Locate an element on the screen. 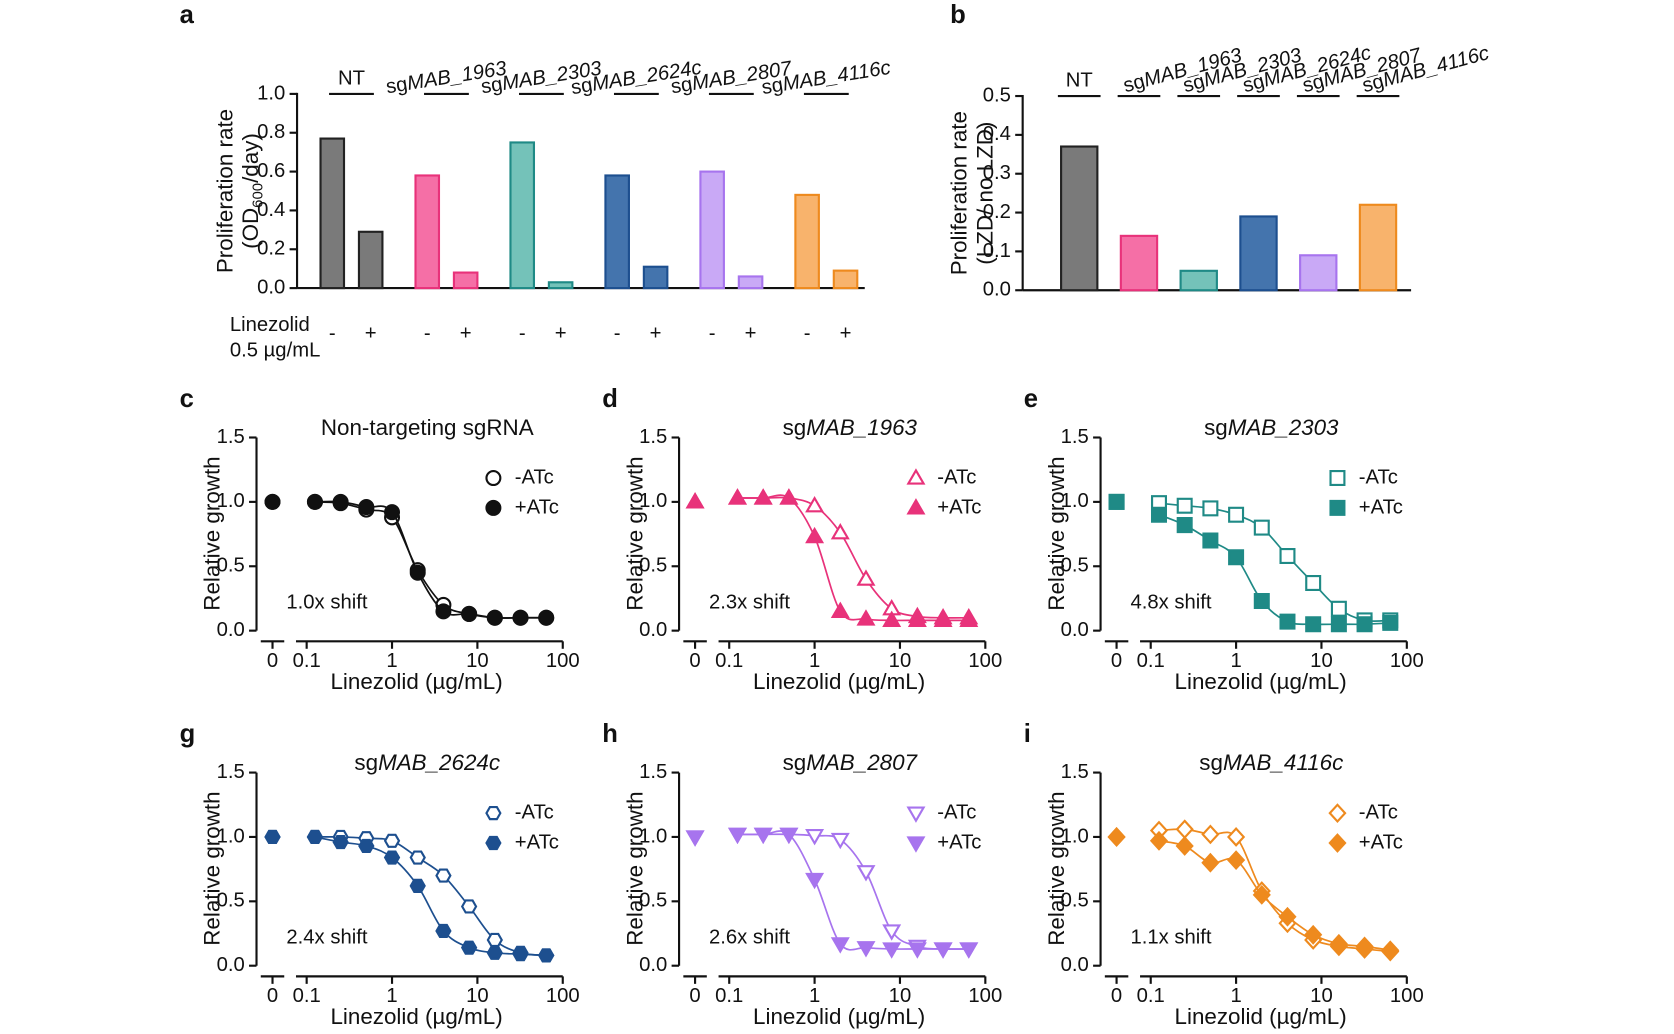 This screenshot has height=1034, width=1674. x-tick-label: 100 is located at coordinates (563, 661).